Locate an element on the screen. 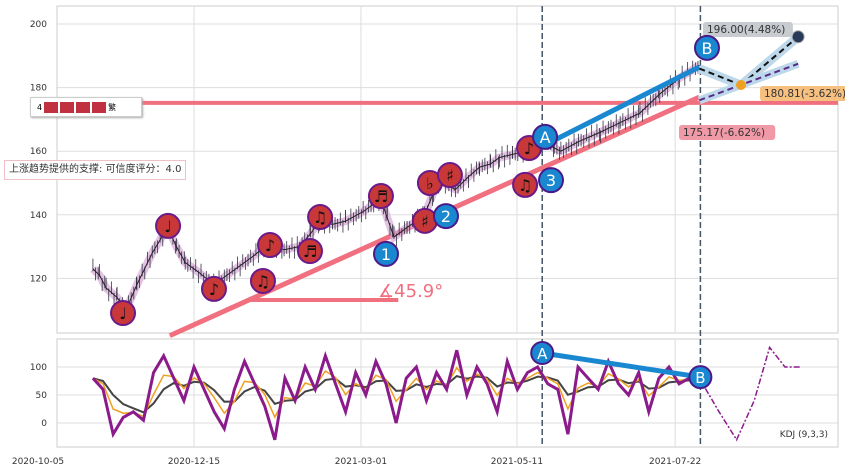  forecast-mid-label: 180.81(-3.62%) is located at coordinates (804, 94).